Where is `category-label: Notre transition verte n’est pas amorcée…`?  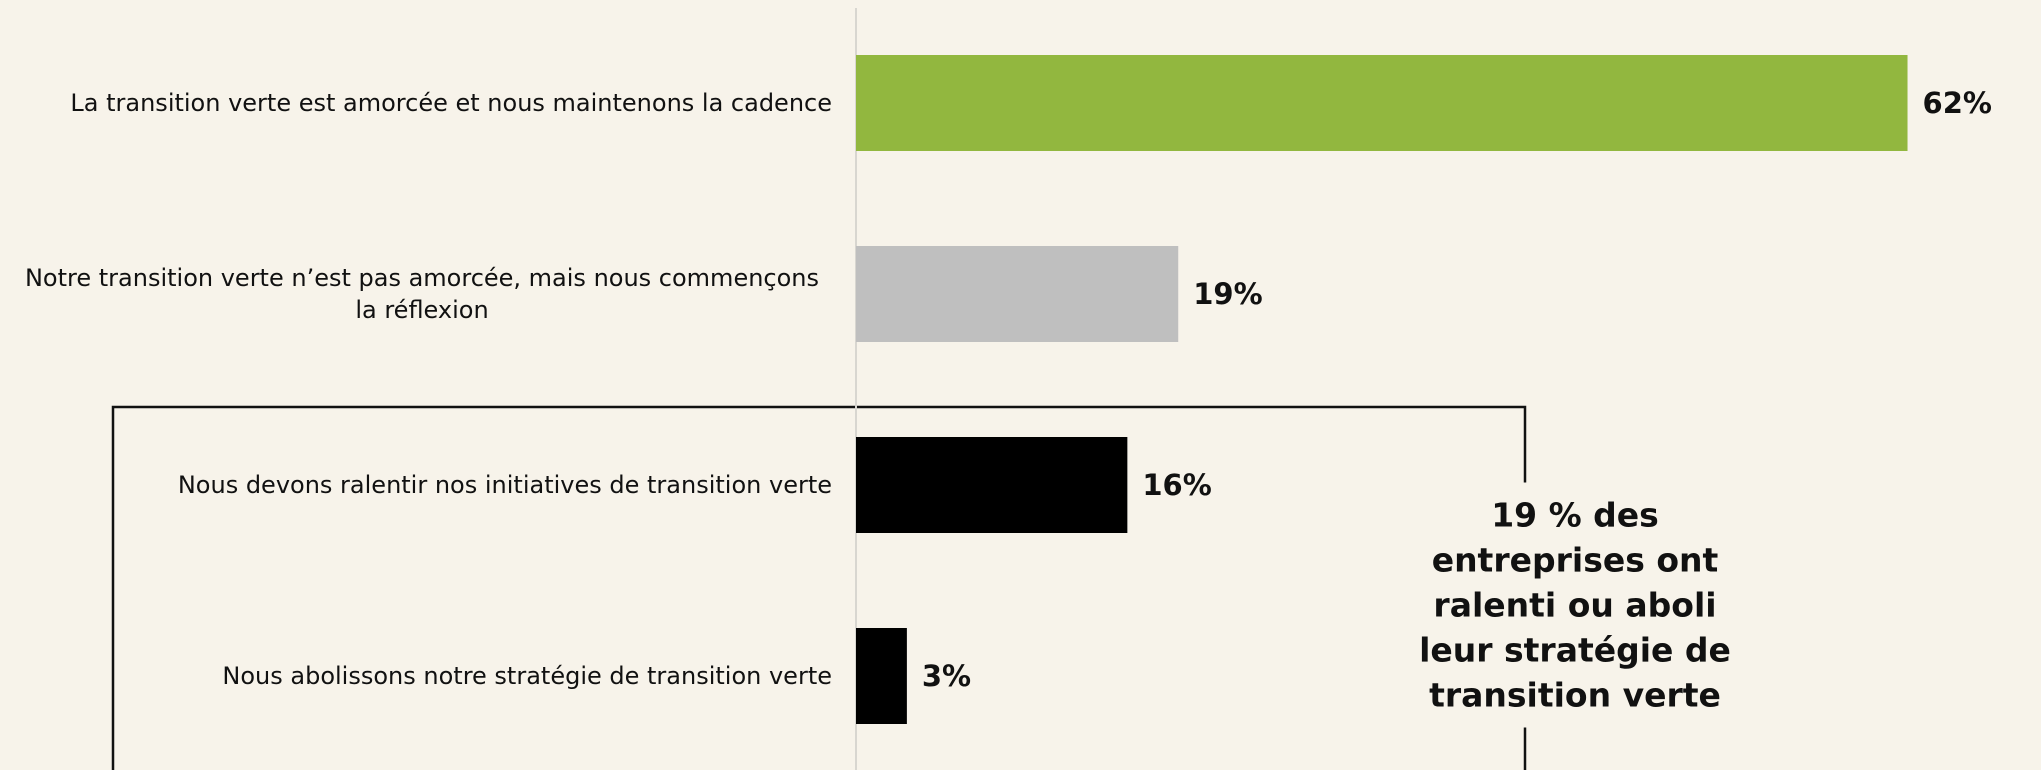
category-label: Notre transition verte n’est pas amorcée… is located at coordinates (422, 294).